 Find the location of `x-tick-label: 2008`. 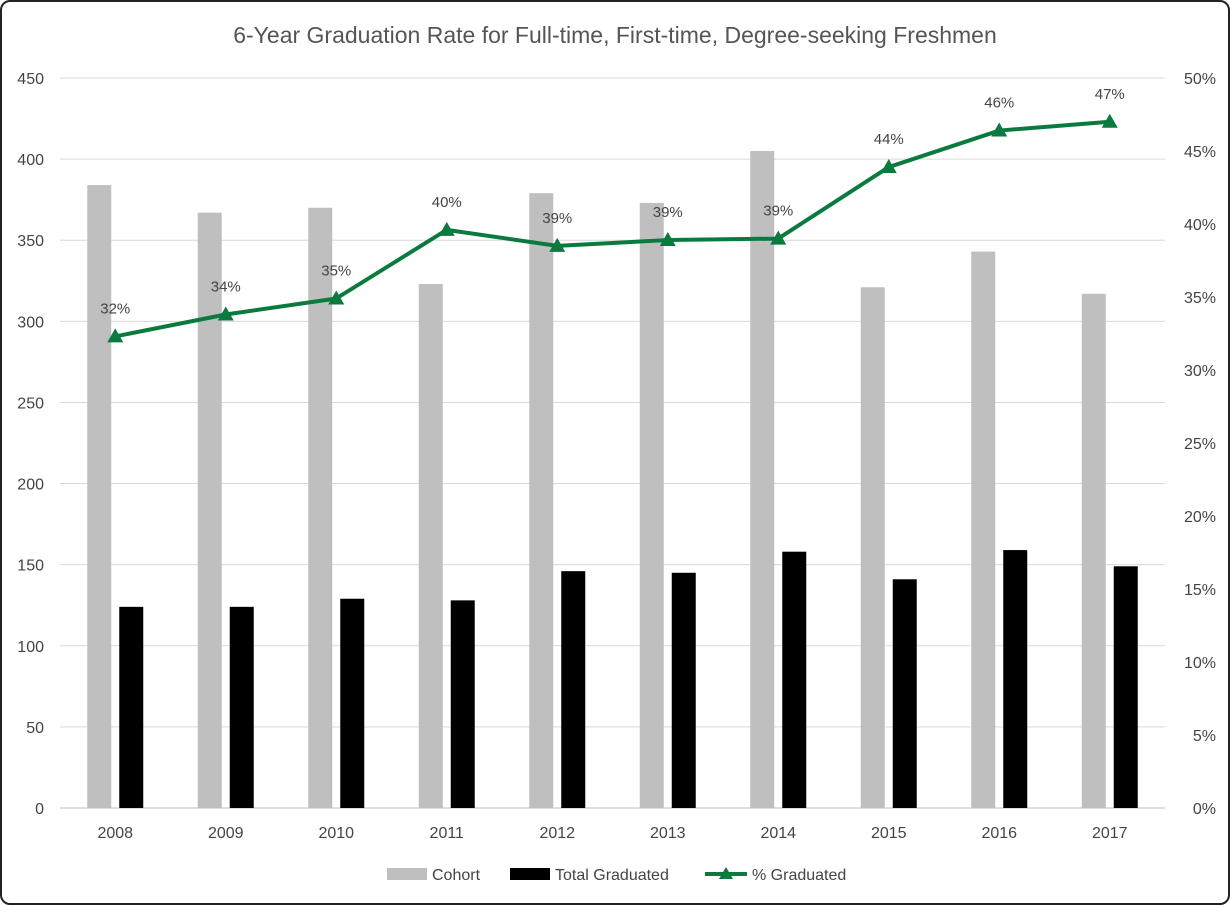

x-tick-label: 2008 is located at coordinates (115, 833).